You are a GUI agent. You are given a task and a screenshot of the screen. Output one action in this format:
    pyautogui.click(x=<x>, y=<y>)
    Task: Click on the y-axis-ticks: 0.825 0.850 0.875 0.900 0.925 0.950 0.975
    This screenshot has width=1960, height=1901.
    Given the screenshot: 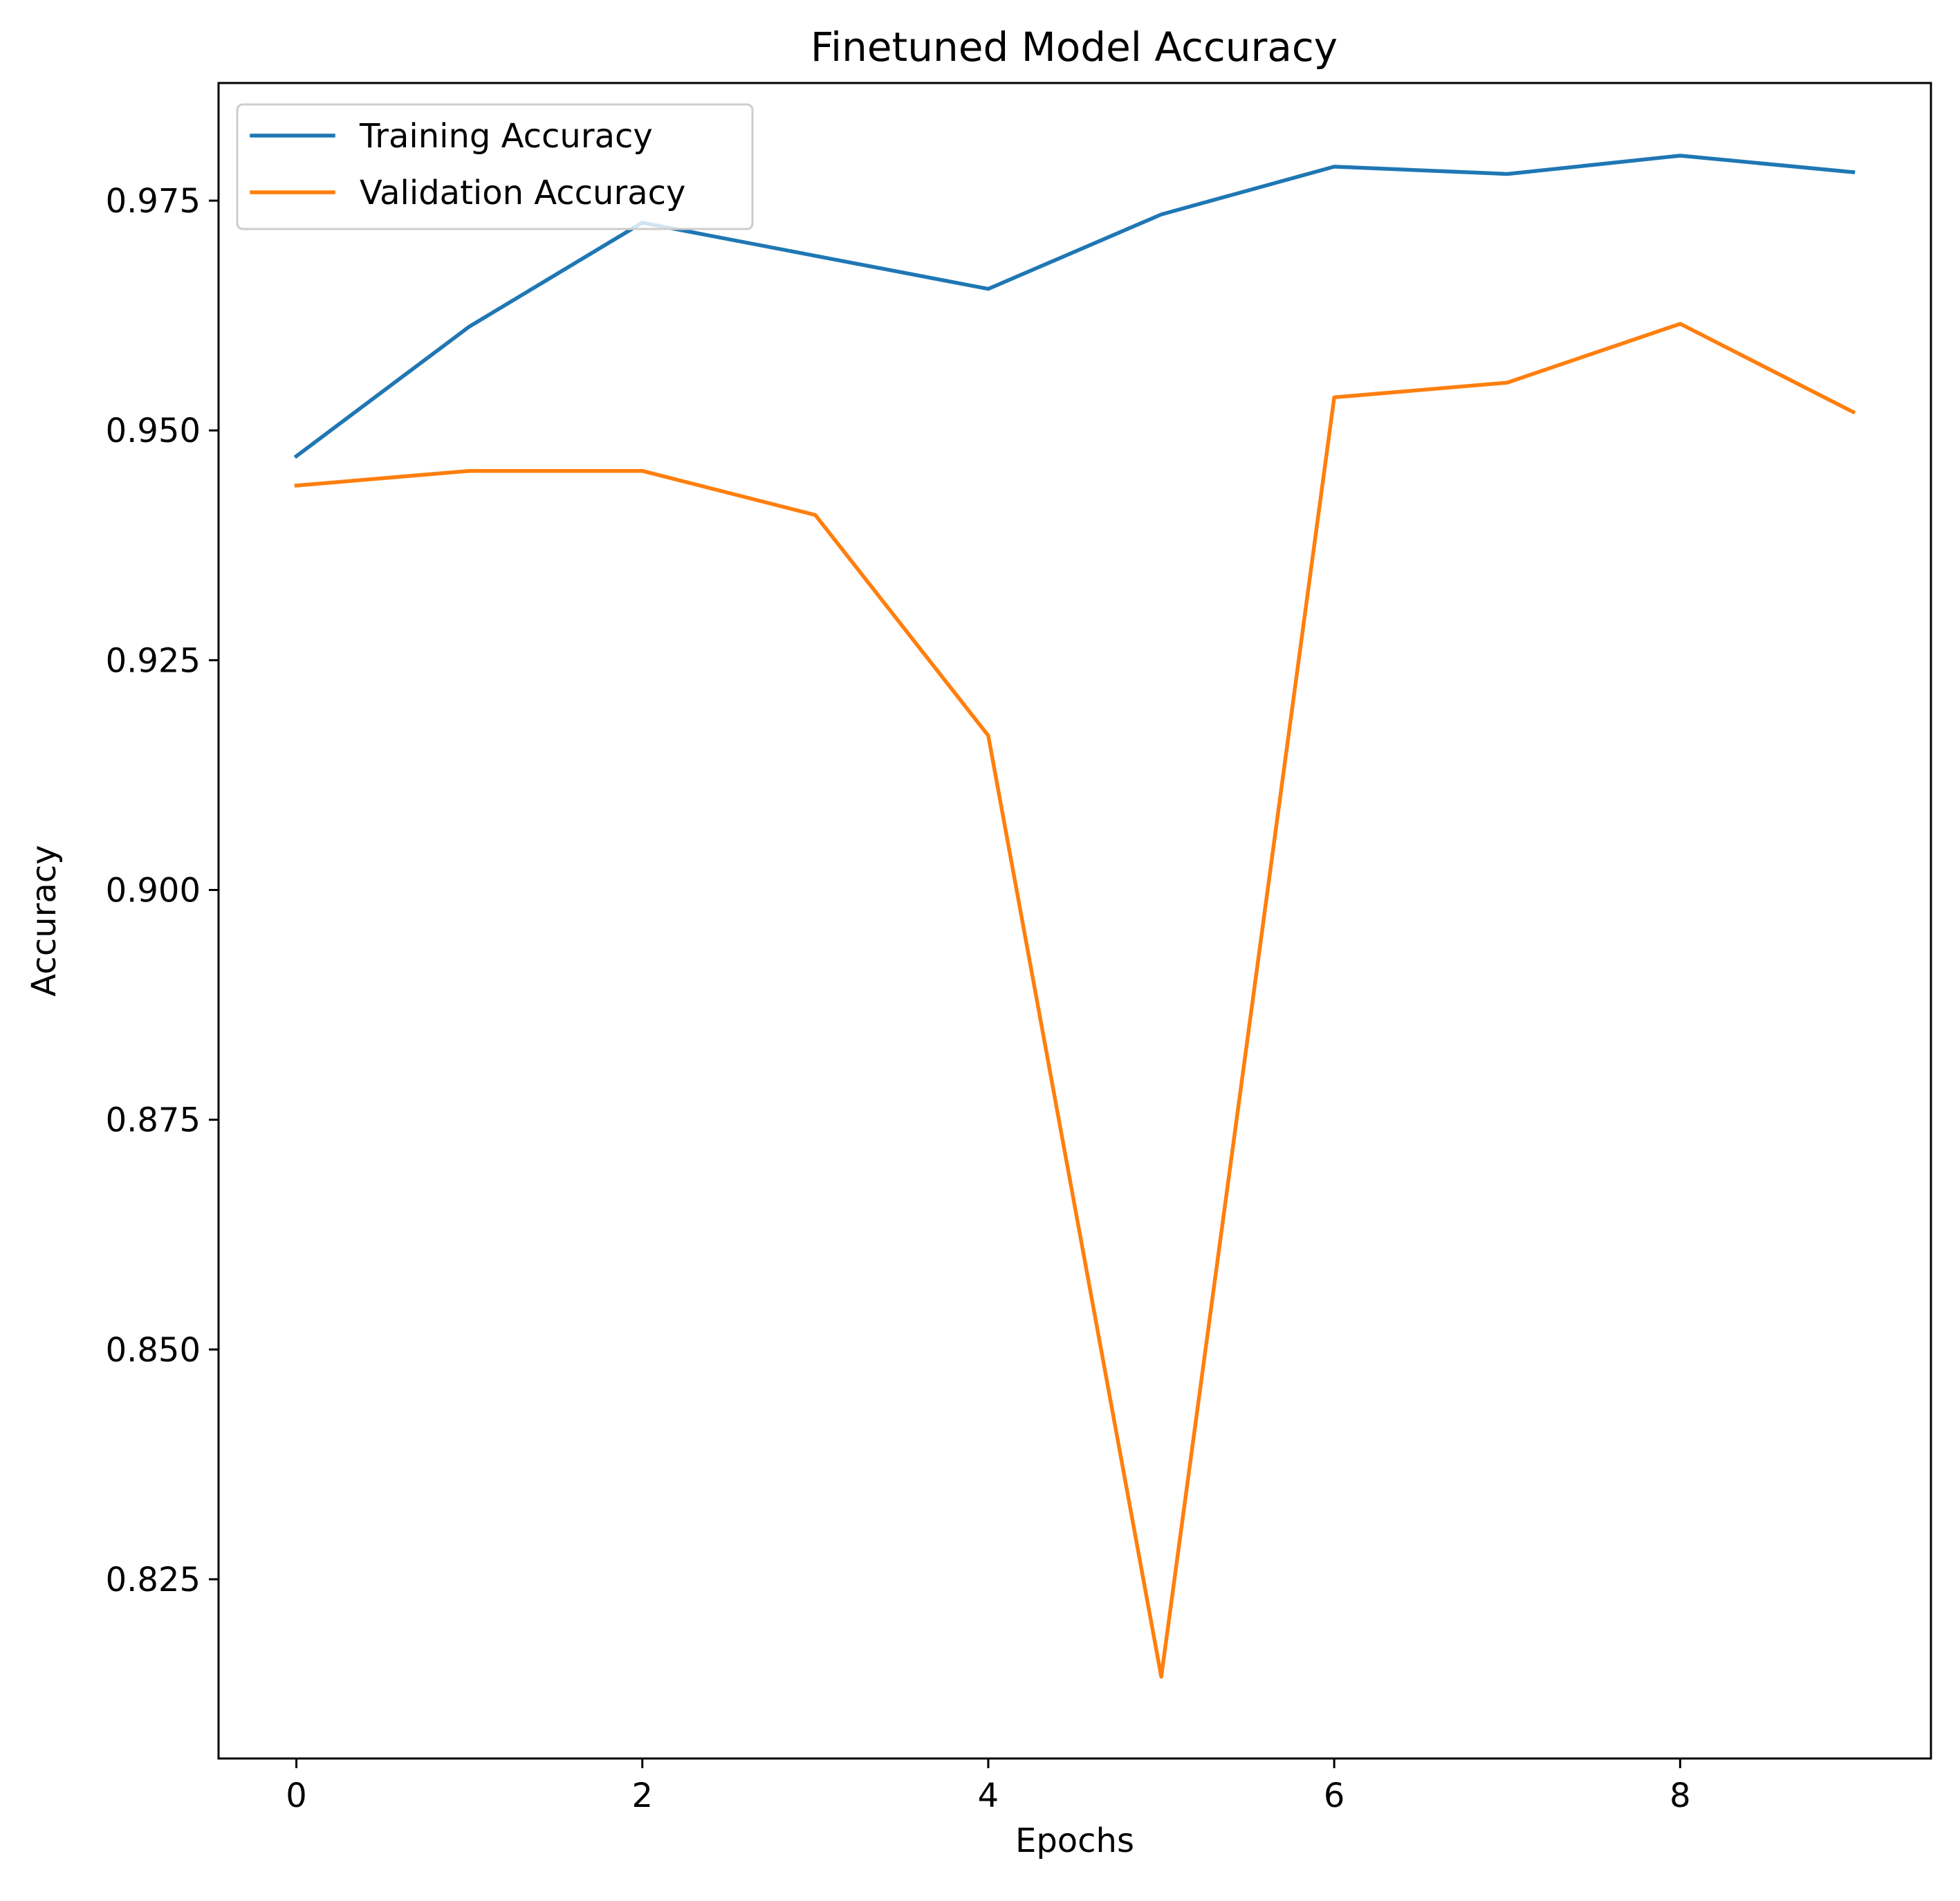 What is the action you would take?
    pyautogui.click(x=162, y=891)
    